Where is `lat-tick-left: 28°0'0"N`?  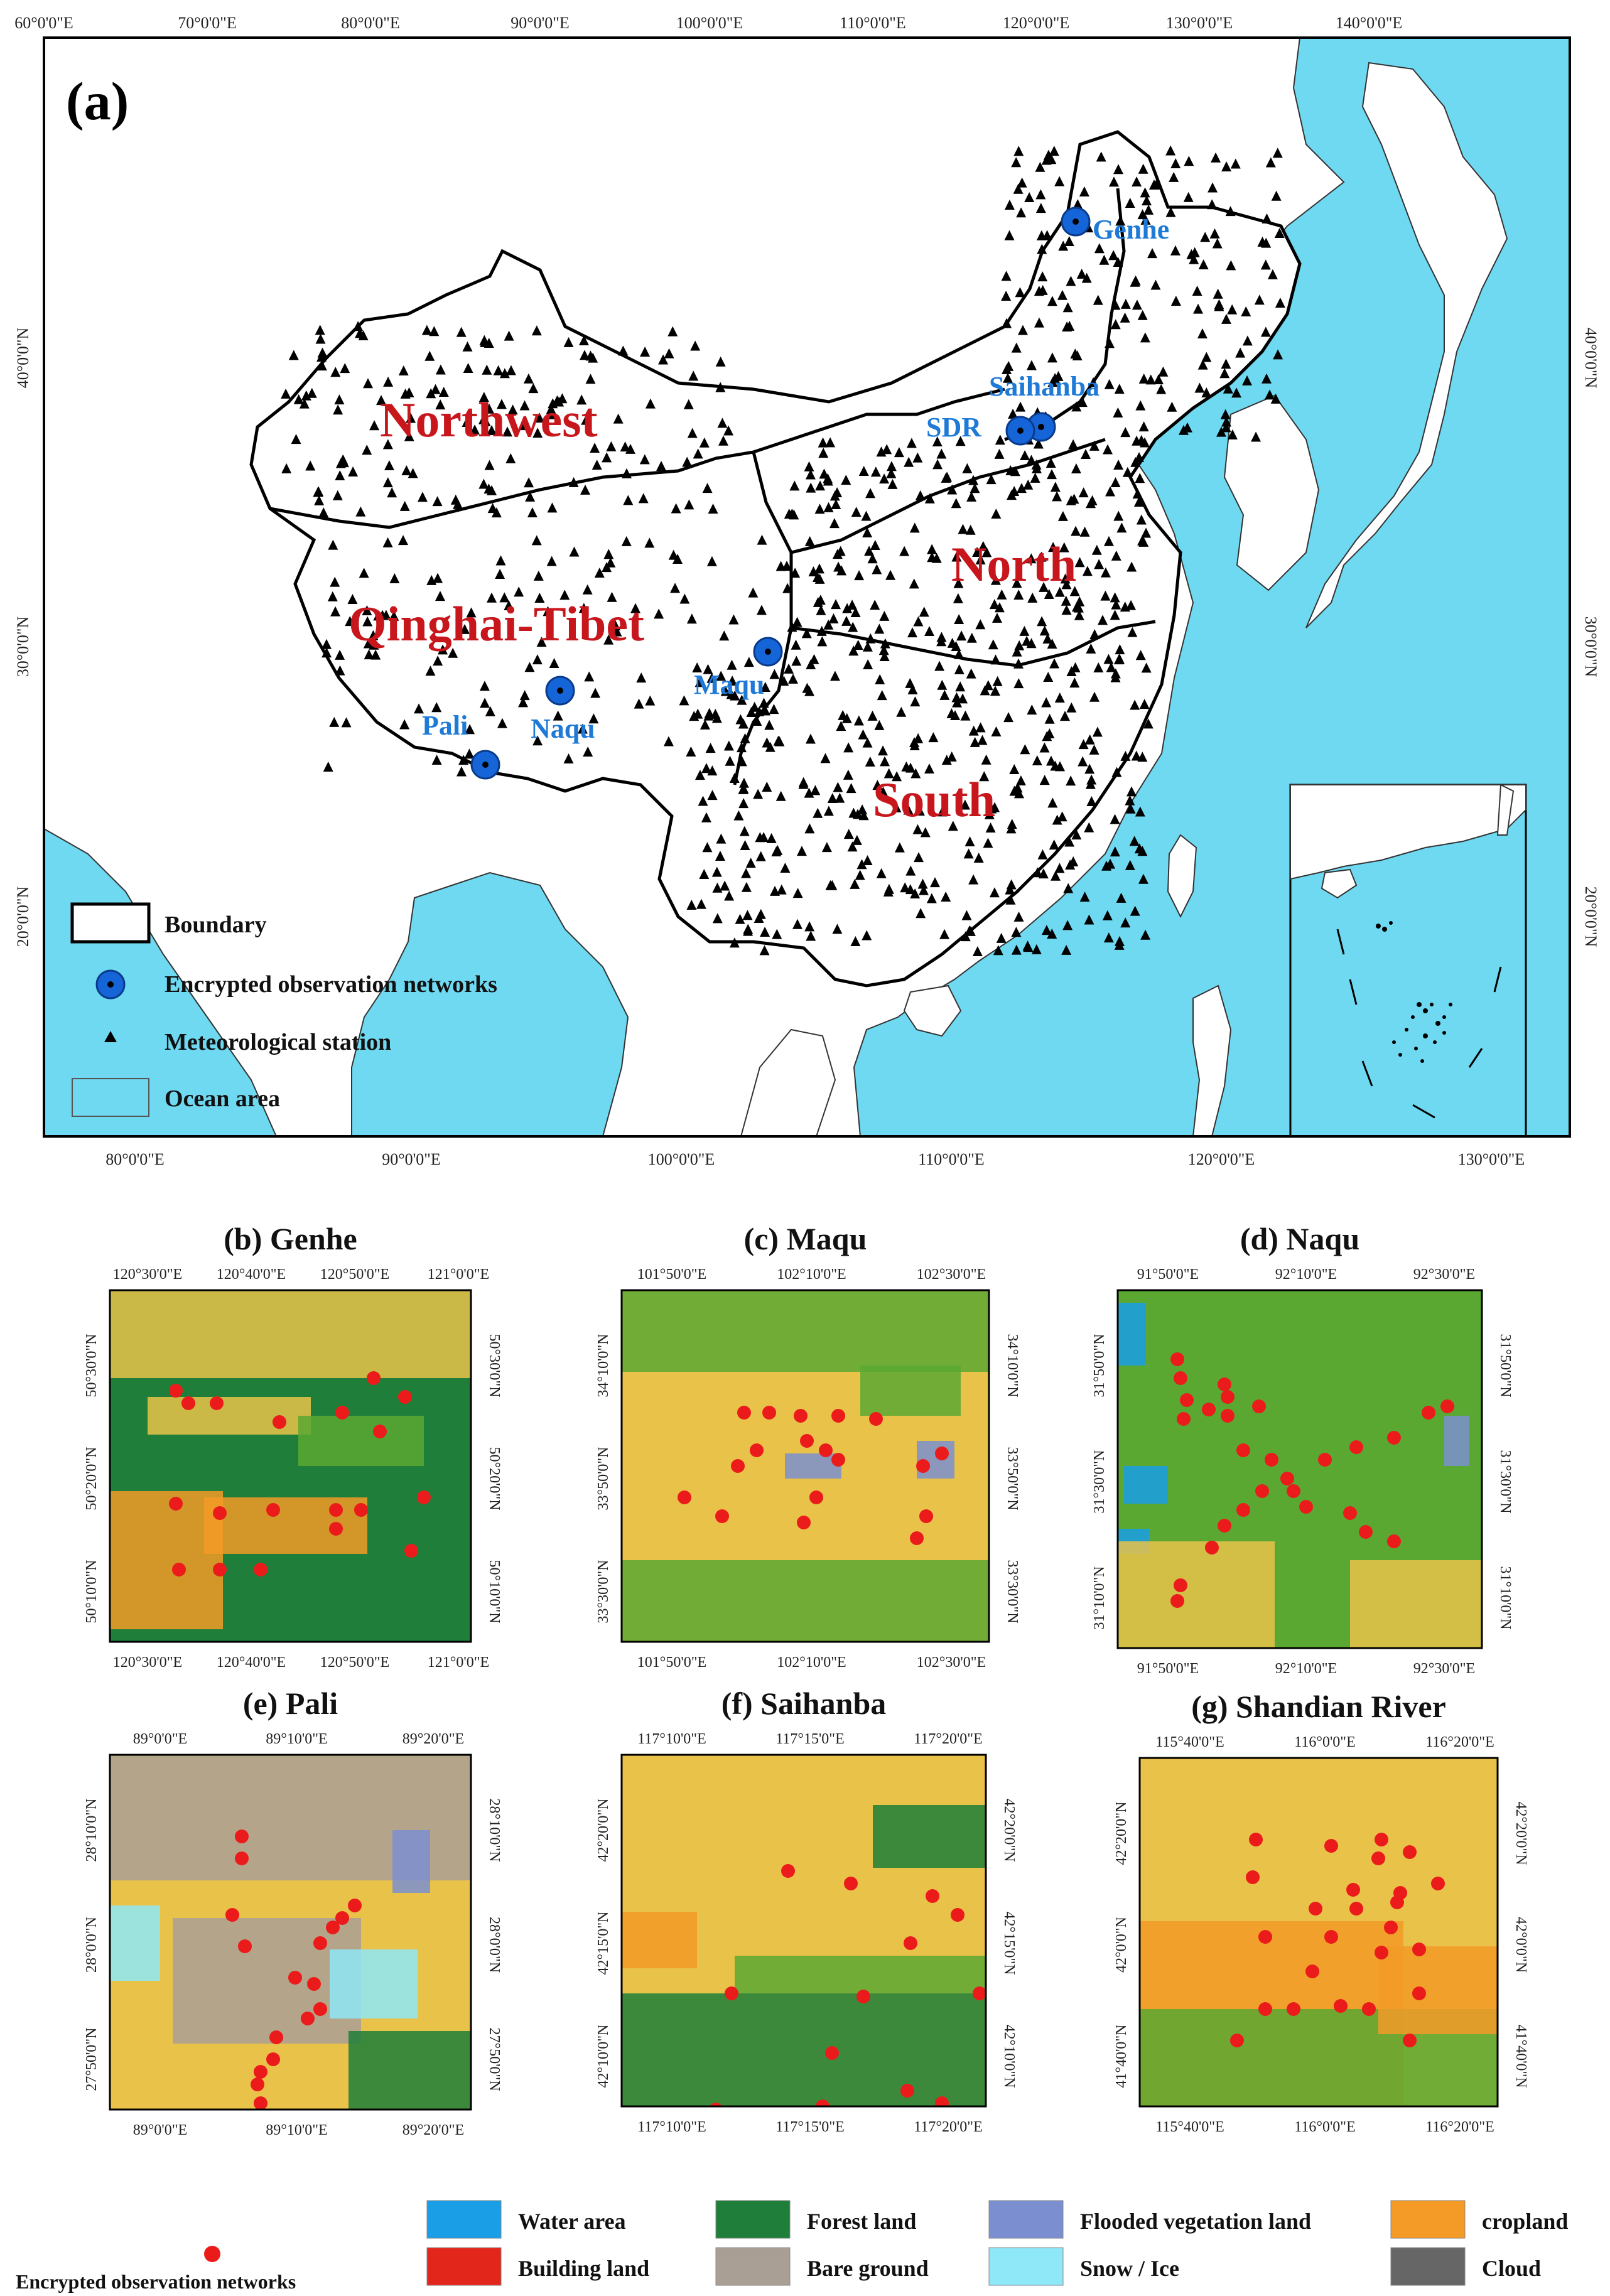
lat-tick-left: 28°0'0"N is located at coordinates (92, 1945).